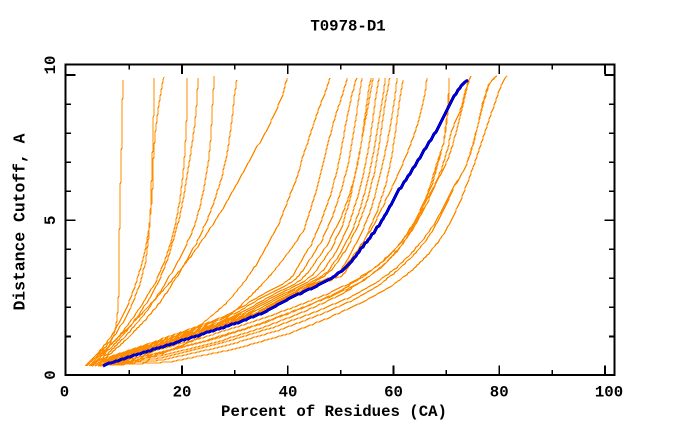  I want to click on svg-text: 40, so click(288, 393).